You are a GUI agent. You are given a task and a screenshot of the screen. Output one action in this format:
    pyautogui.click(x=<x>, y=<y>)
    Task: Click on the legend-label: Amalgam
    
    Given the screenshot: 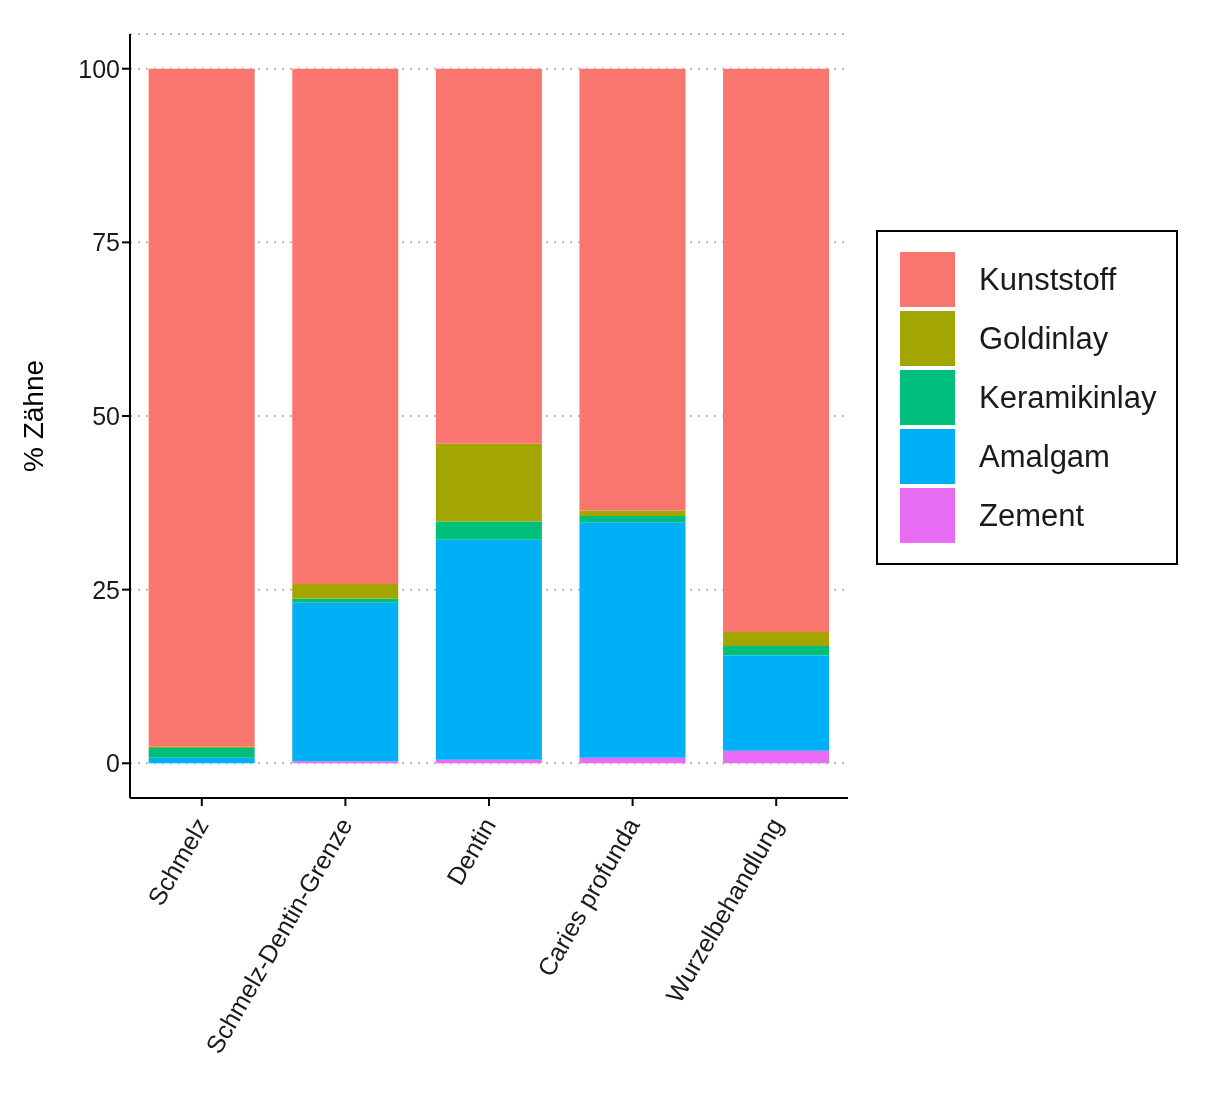 What is the action you would take?
    pyautogui.click(x=1044, y=456)
    